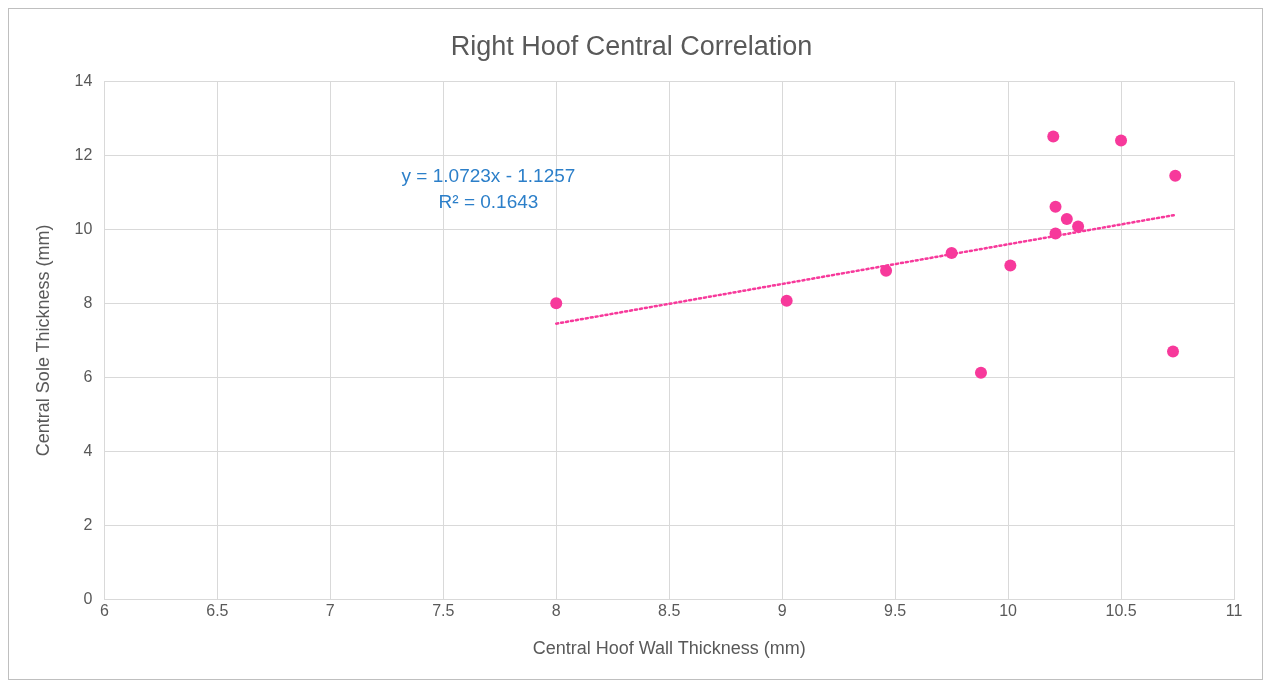 This screenshot has height=688, width=1271. What do you see at coordinates (88, 376) in the screenshot?
I see `y-tick-label: 6` at bounding box center [88, 376].